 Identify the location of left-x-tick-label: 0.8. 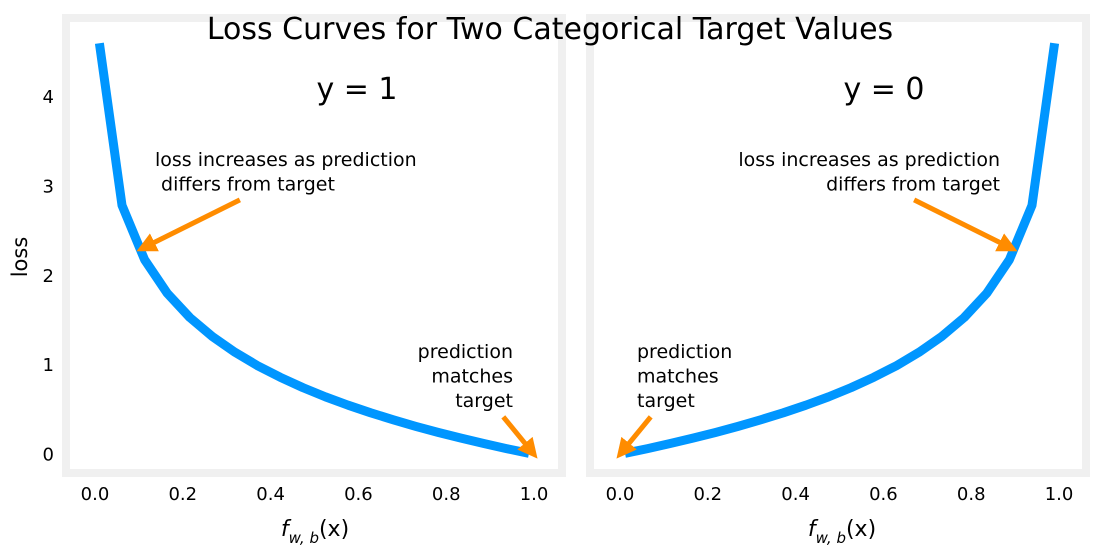
(446, 494).